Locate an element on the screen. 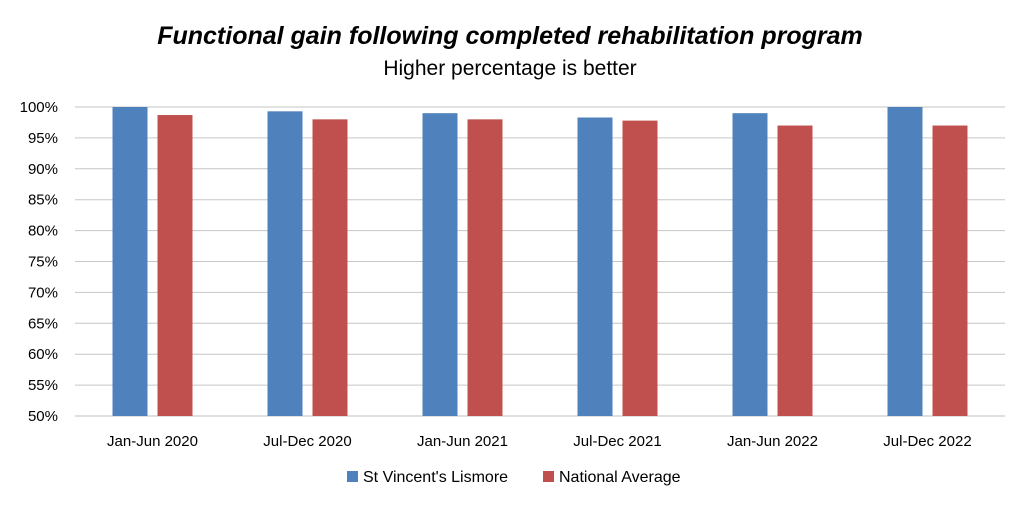 The width and height of the screenshot is (1028, 513). y-tick-label: 95% is located at coordinates (43, 138).